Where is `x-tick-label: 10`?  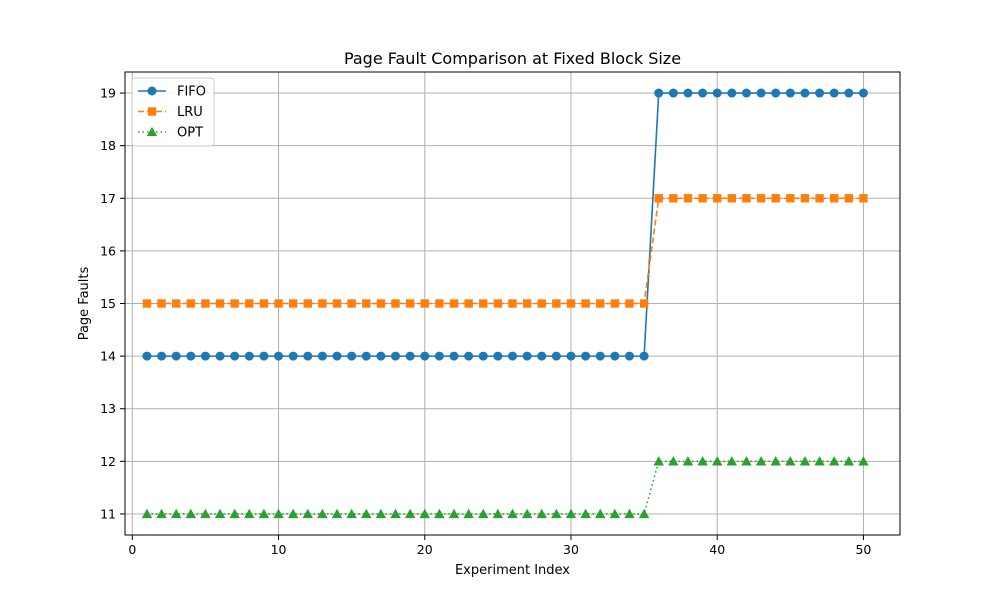 x-tick-label: 10 is located at coordinates (279, 549).